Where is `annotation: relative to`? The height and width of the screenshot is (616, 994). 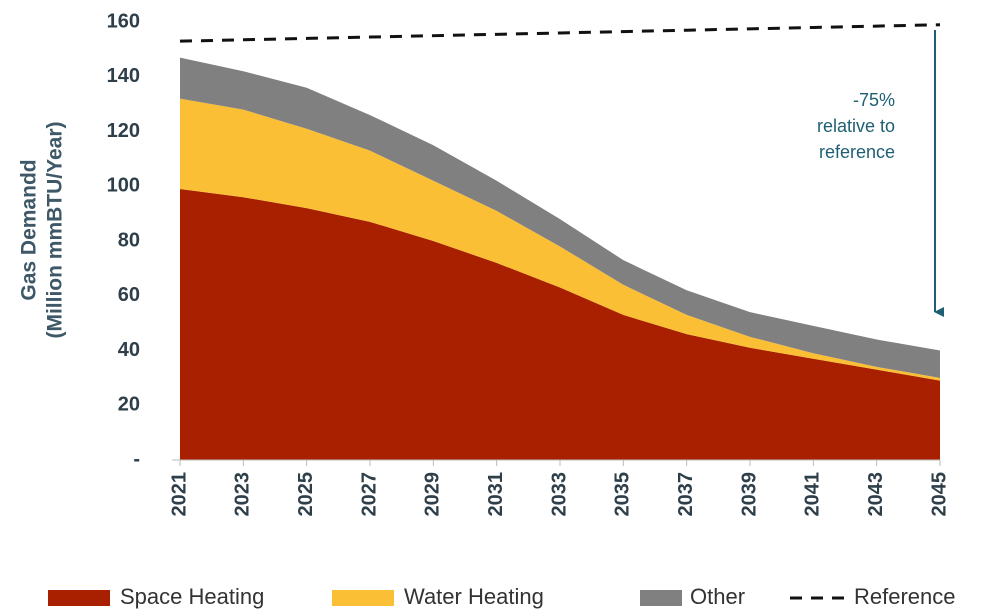 annotation: relative to is located at coordinates (856, 126).